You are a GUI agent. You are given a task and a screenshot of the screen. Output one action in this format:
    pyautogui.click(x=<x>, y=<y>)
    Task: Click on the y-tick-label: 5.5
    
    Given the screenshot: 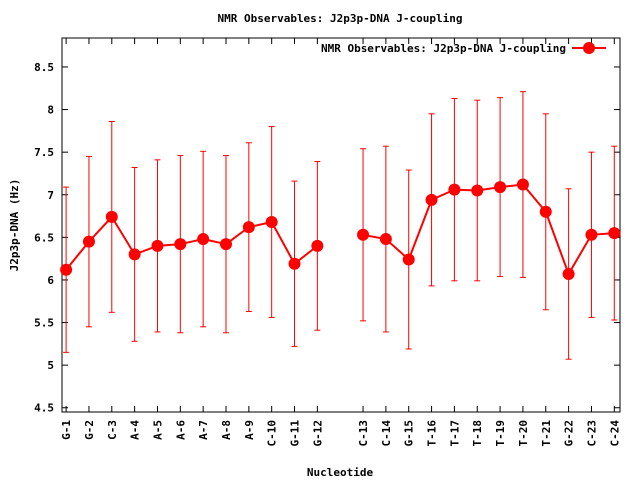 What is the action you would take?
    pyautogui.click(x=44, y=323)
    